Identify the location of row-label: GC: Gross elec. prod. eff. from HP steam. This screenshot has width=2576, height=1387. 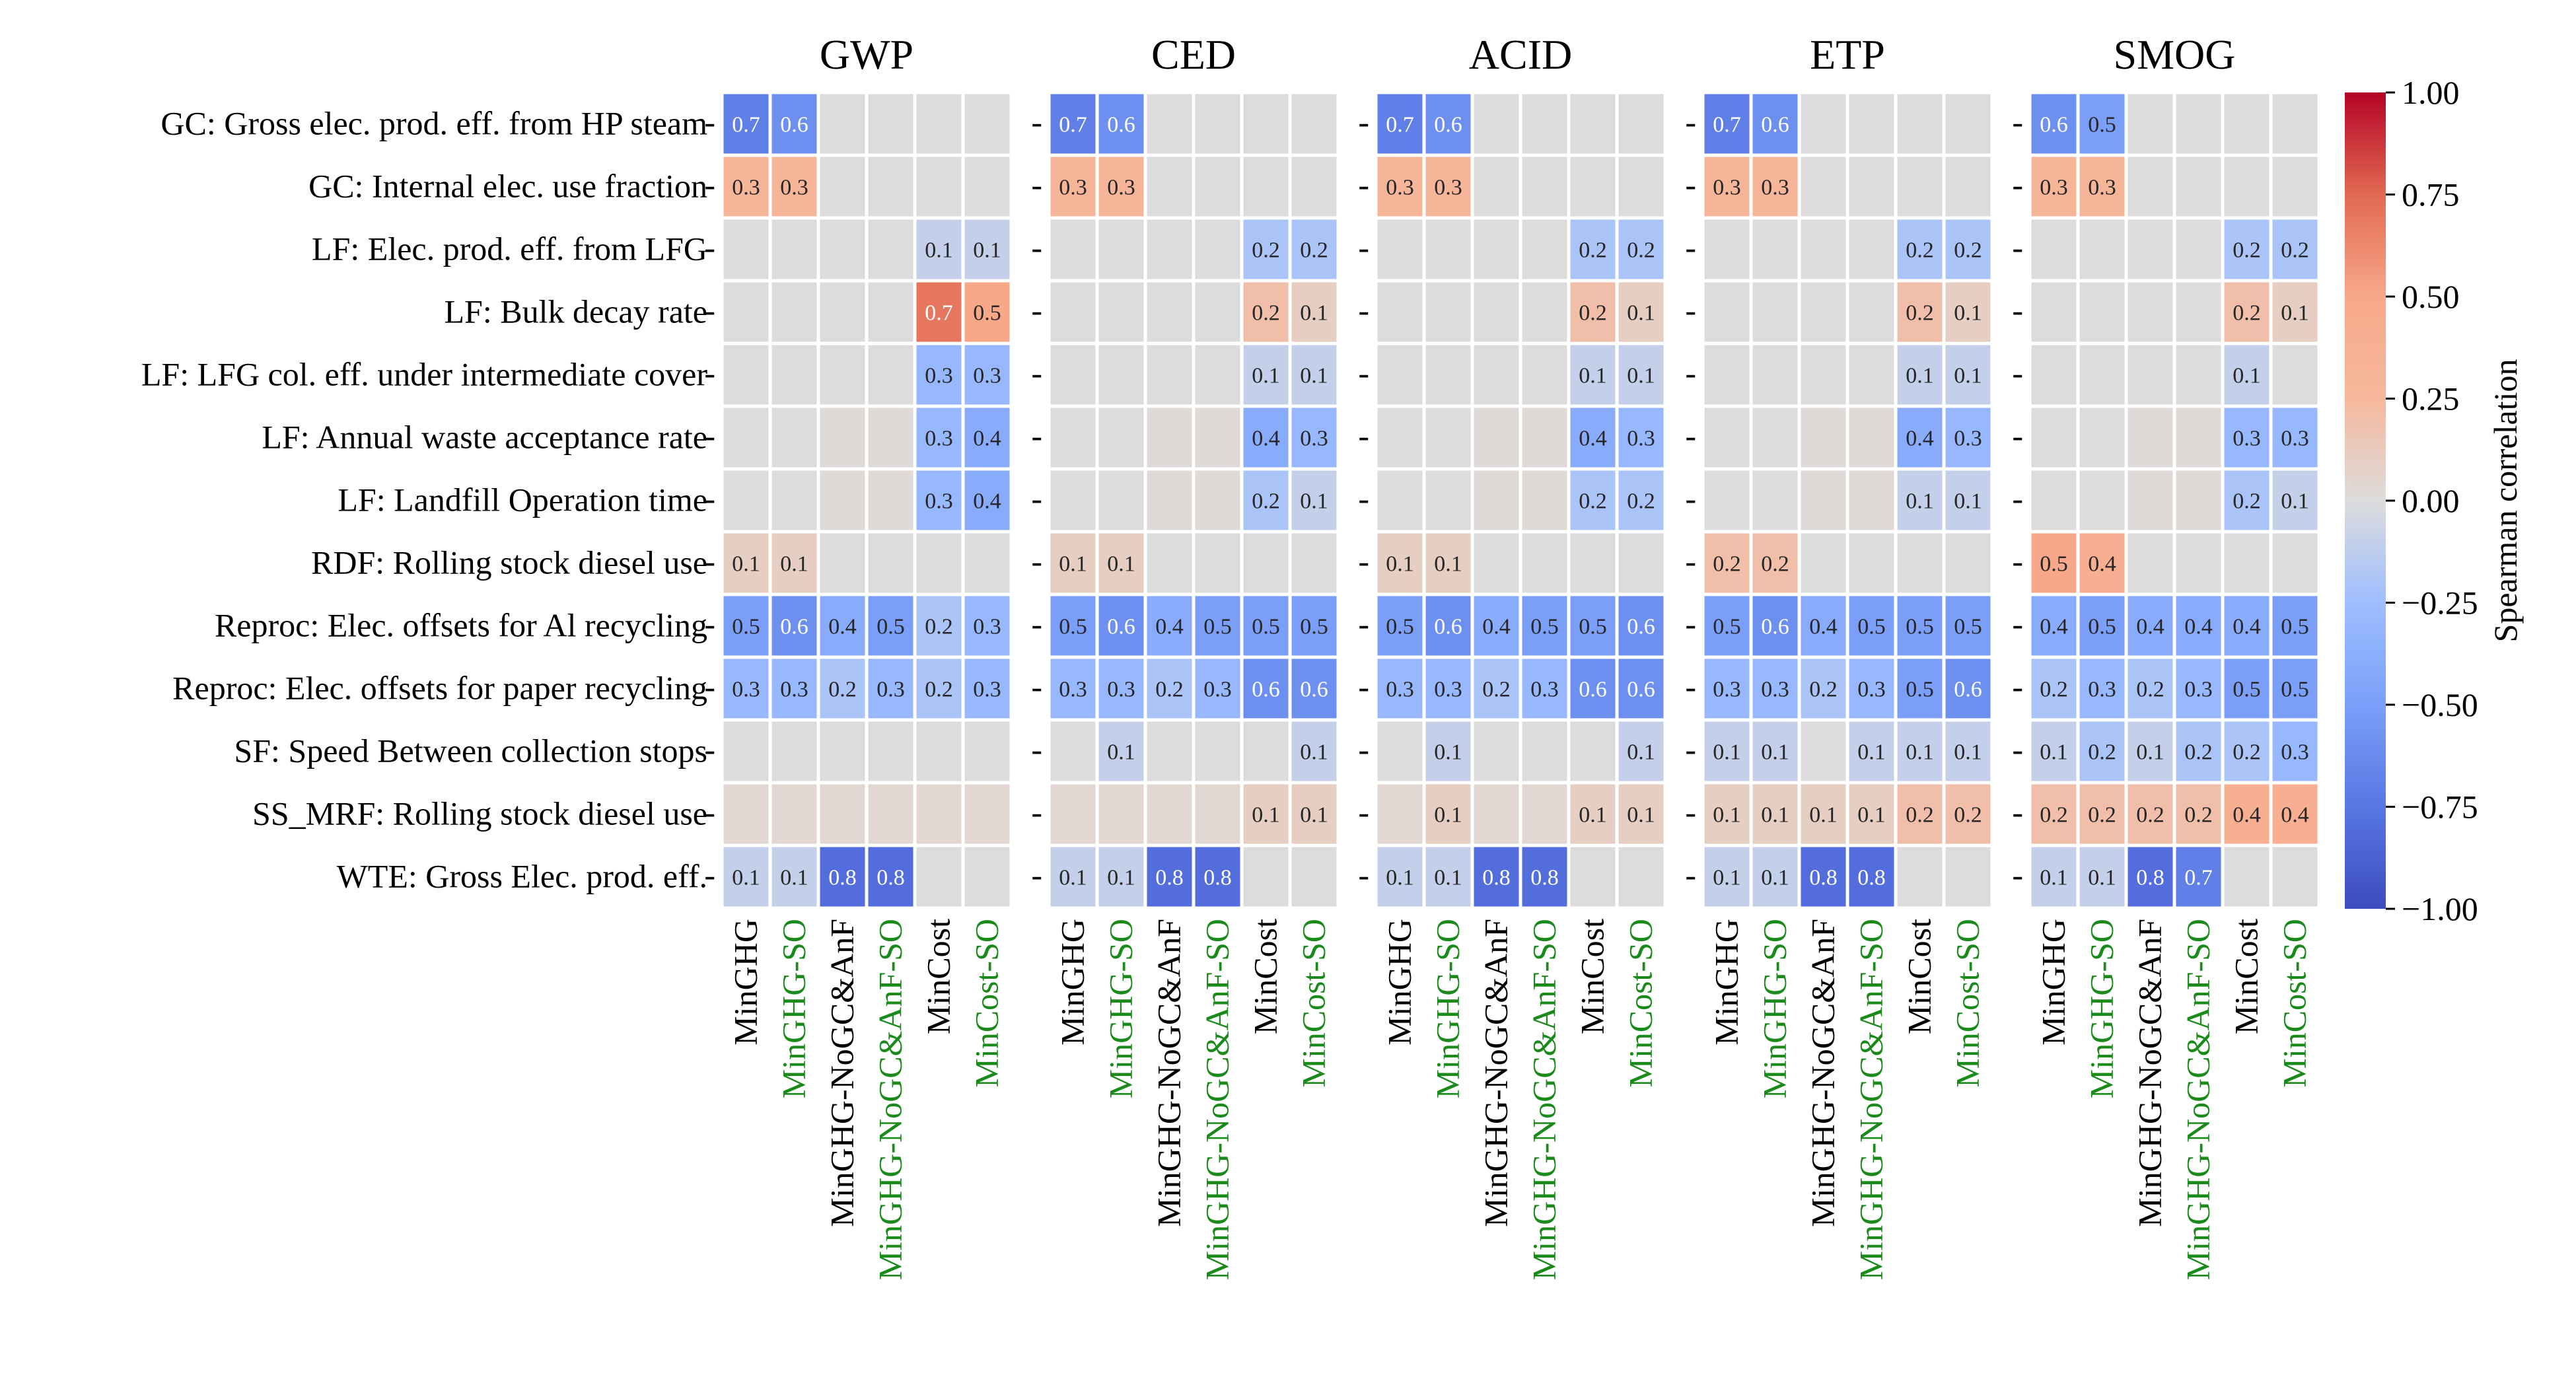
(434, 123).